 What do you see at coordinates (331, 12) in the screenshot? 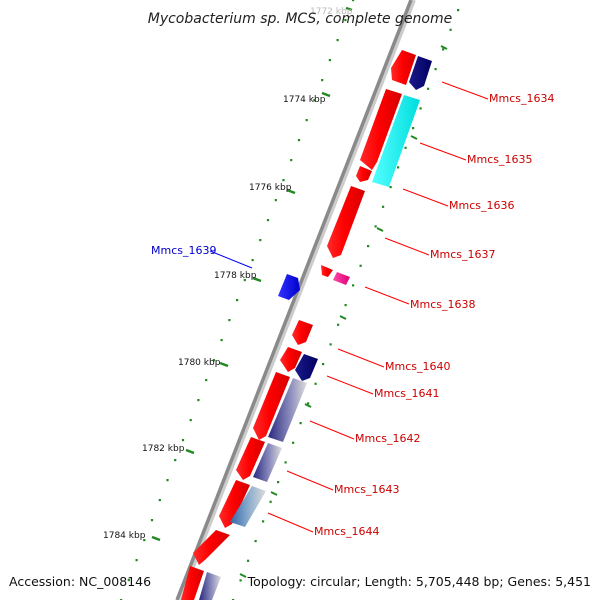
I see `scale-label-1772: 1772 kbp` at bounding box center [331, 12].